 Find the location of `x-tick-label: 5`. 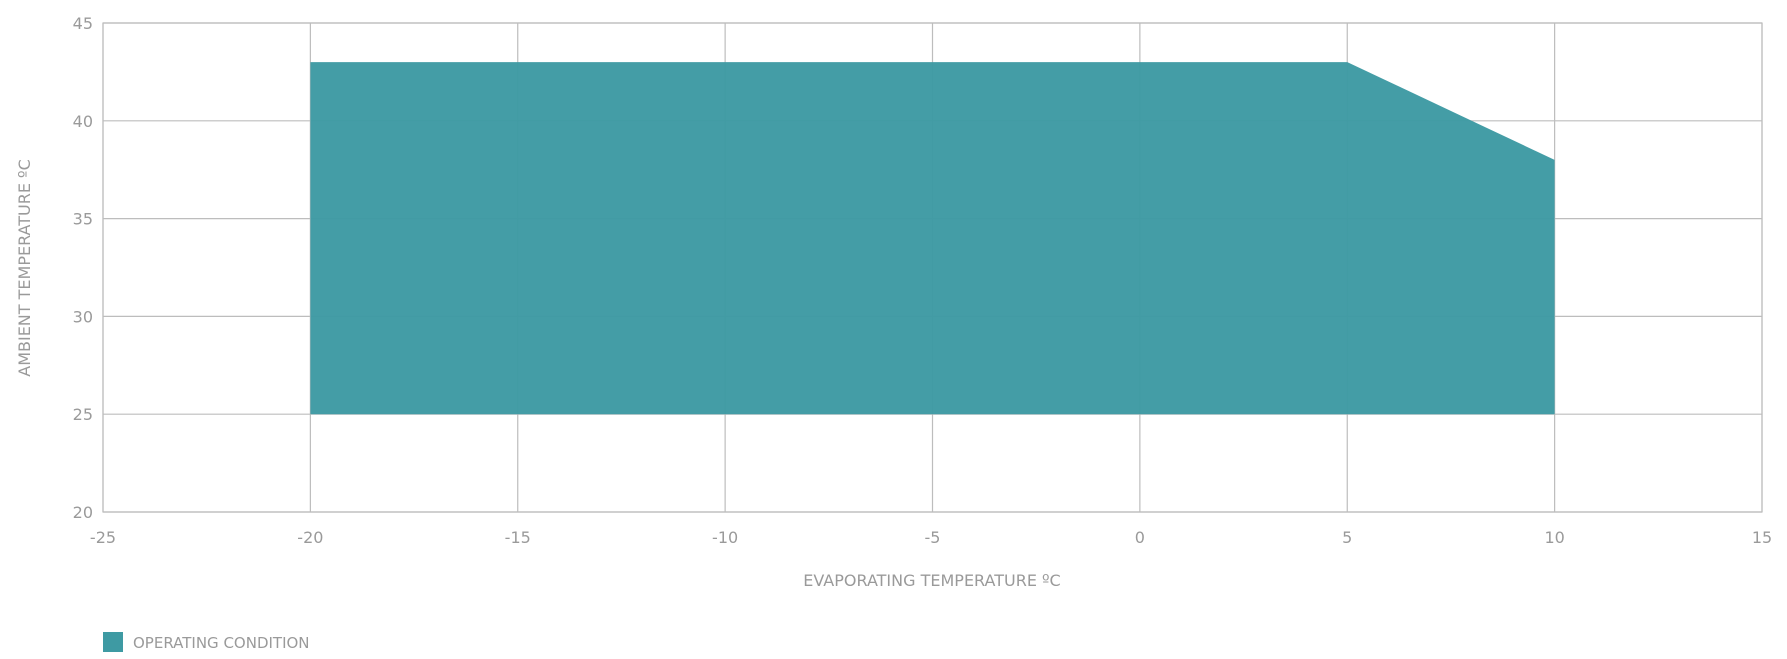

x-tick-label: 5 is located at coordinates (1347, 537).